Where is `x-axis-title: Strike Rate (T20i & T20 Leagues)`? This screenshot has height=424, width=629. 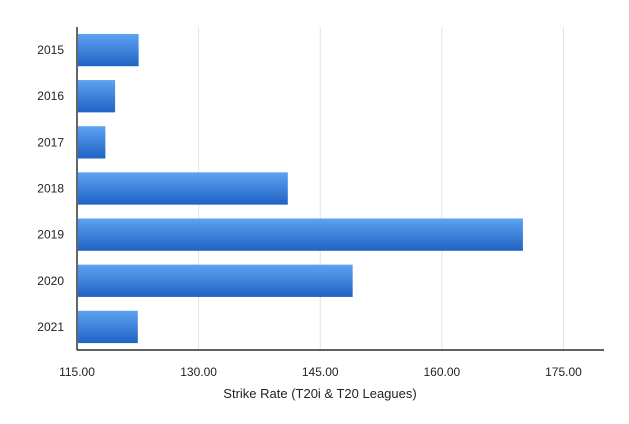
x-axis-title: Strike Rate (T20i & T20 Leagues) is located at coordinates (319, 393).